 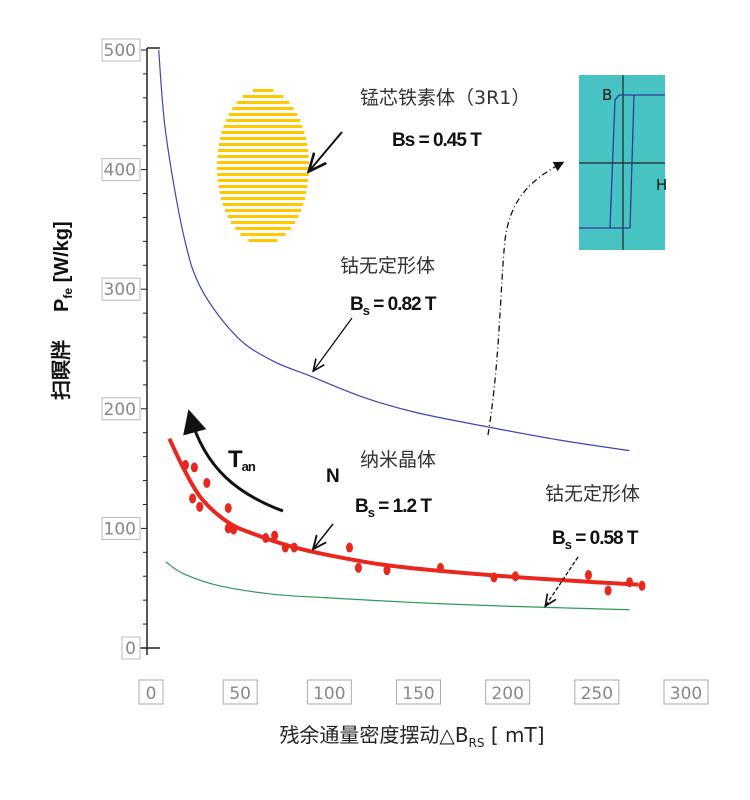 I want to click on y-tick-label: 300, so click(x=120, y=290).